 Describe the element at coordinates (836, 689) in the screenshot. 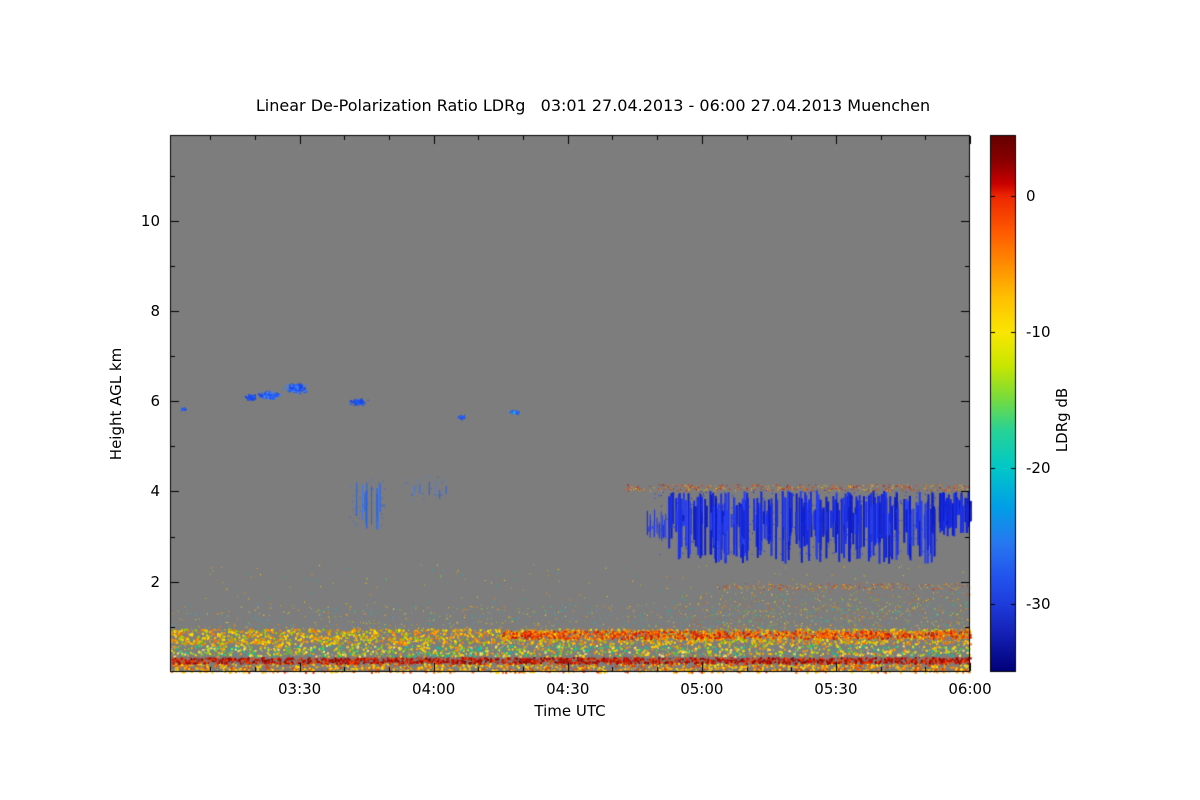

I see `x-tick-label: 05:30` at that location.